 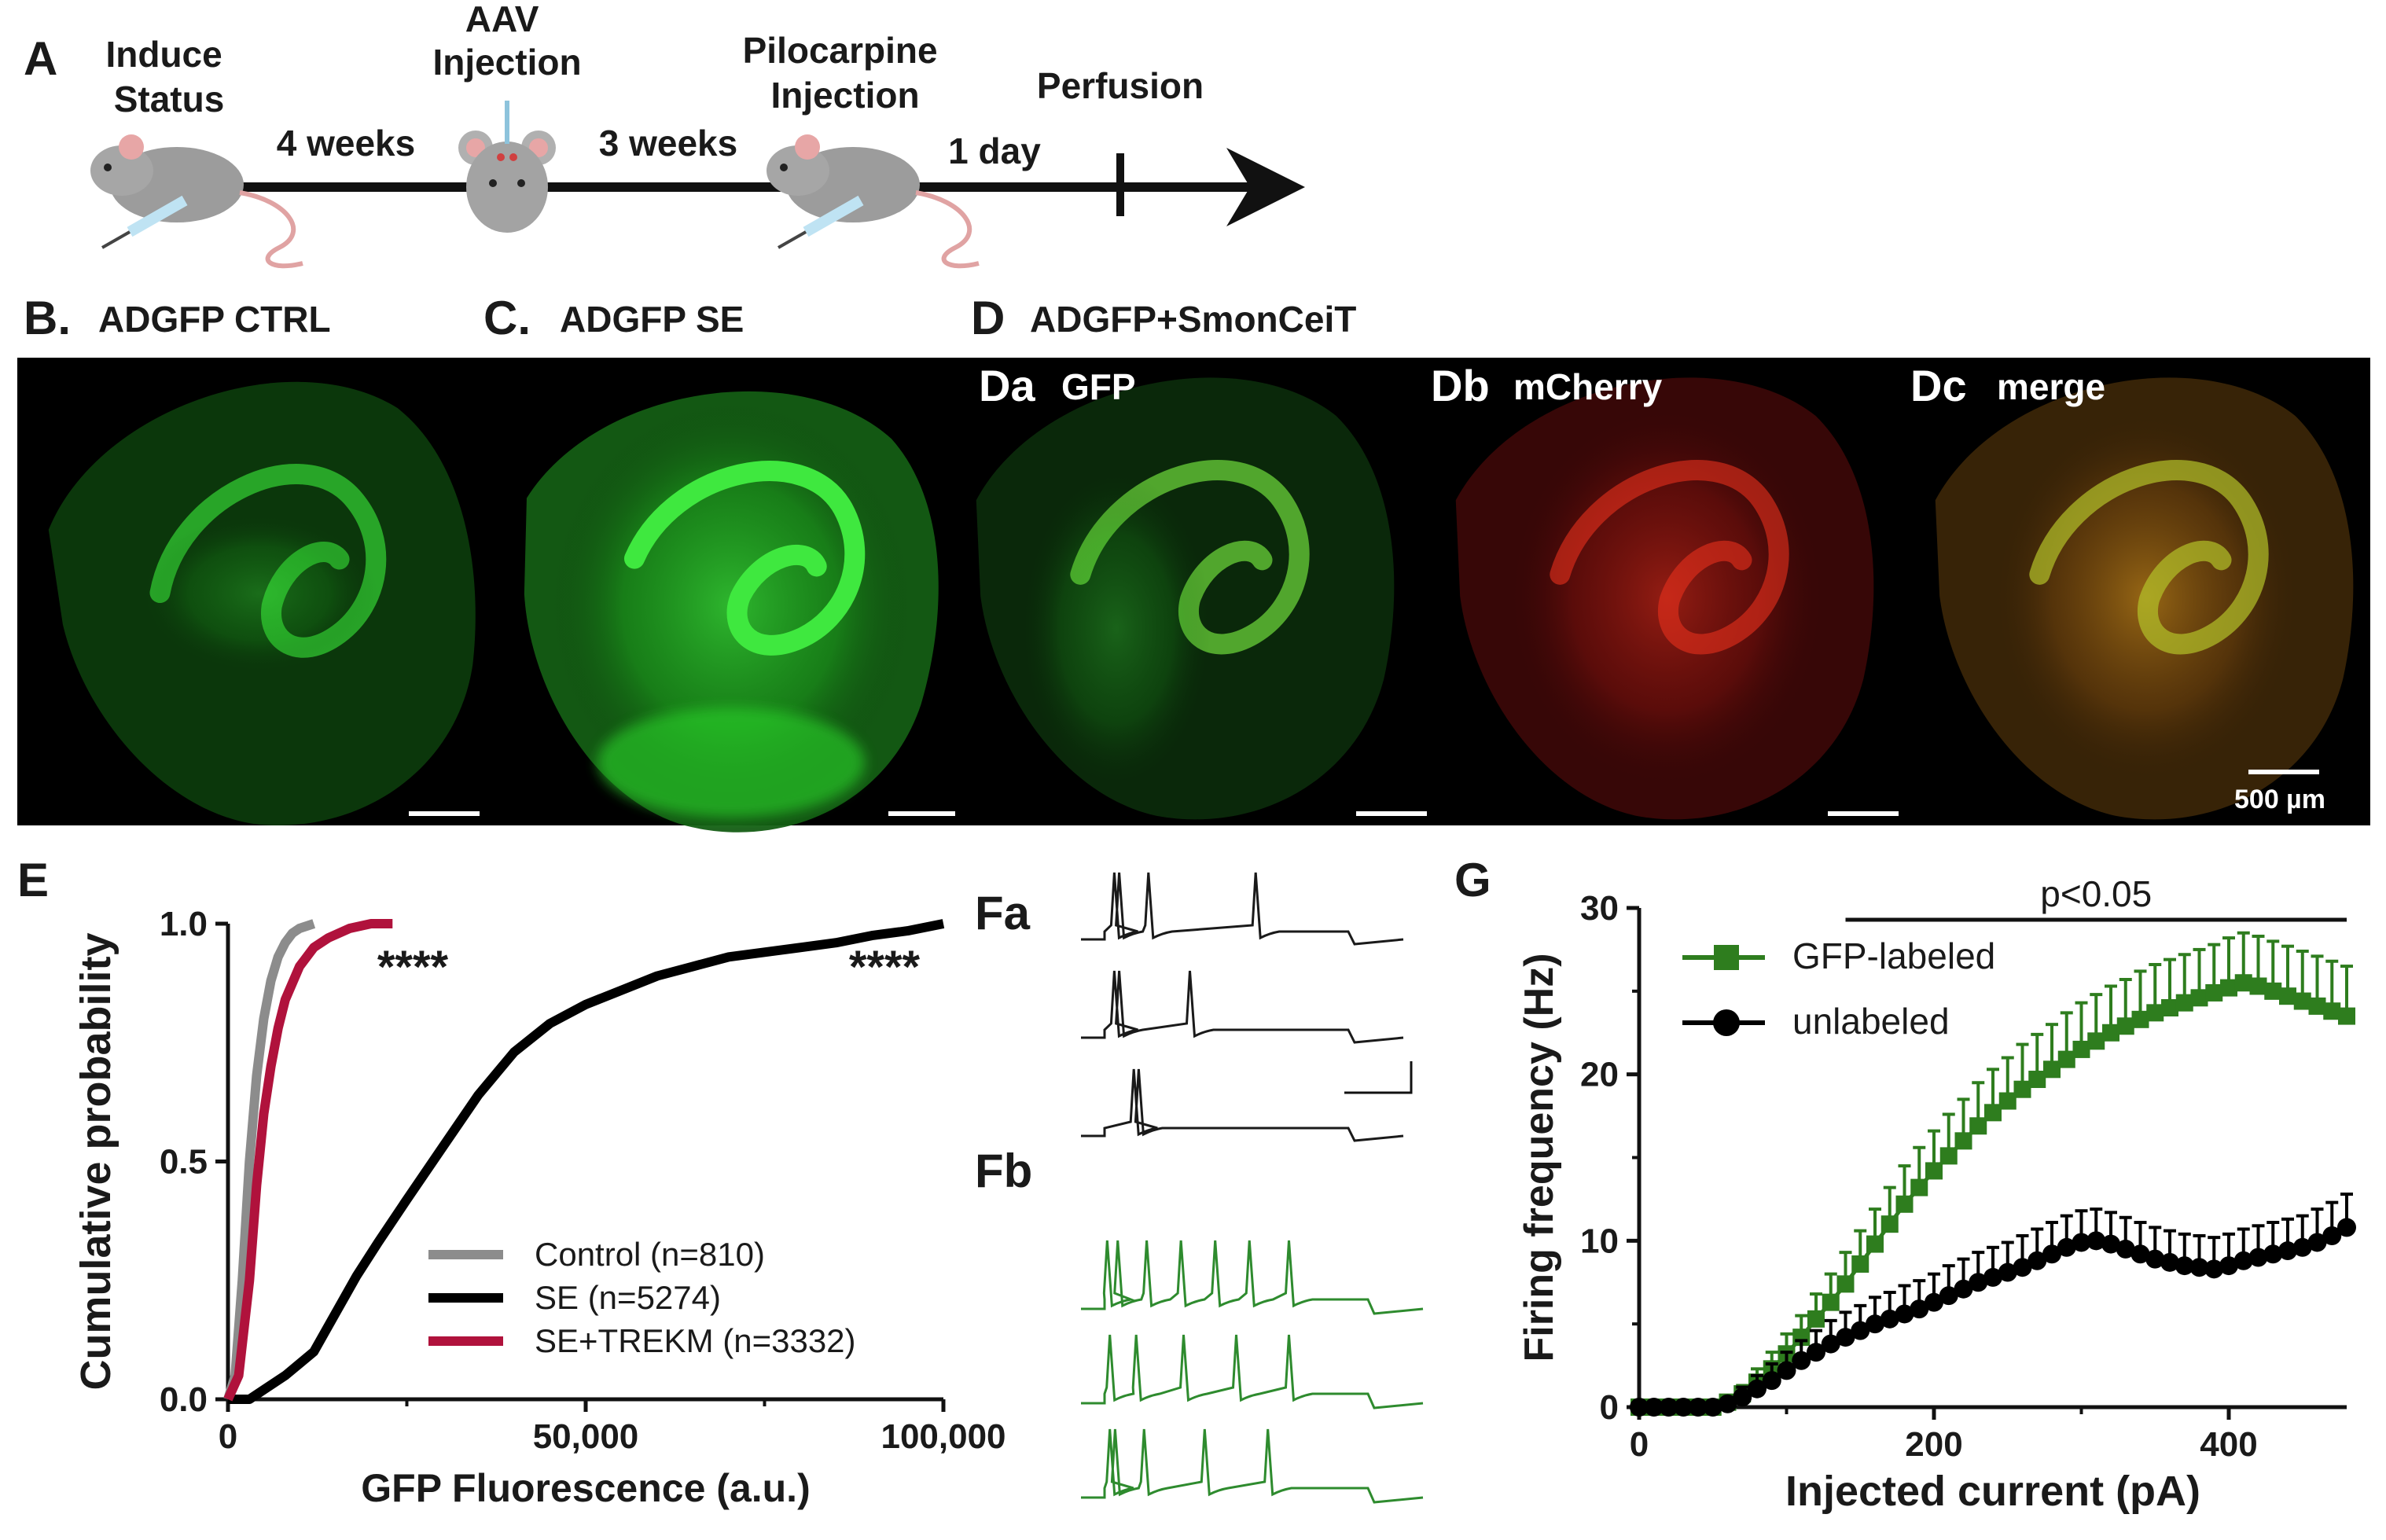 What do you see at coordinates (507, 318) in the screenshot?
I see `panel-c-letter: C.` at bounding box center [507, 318].